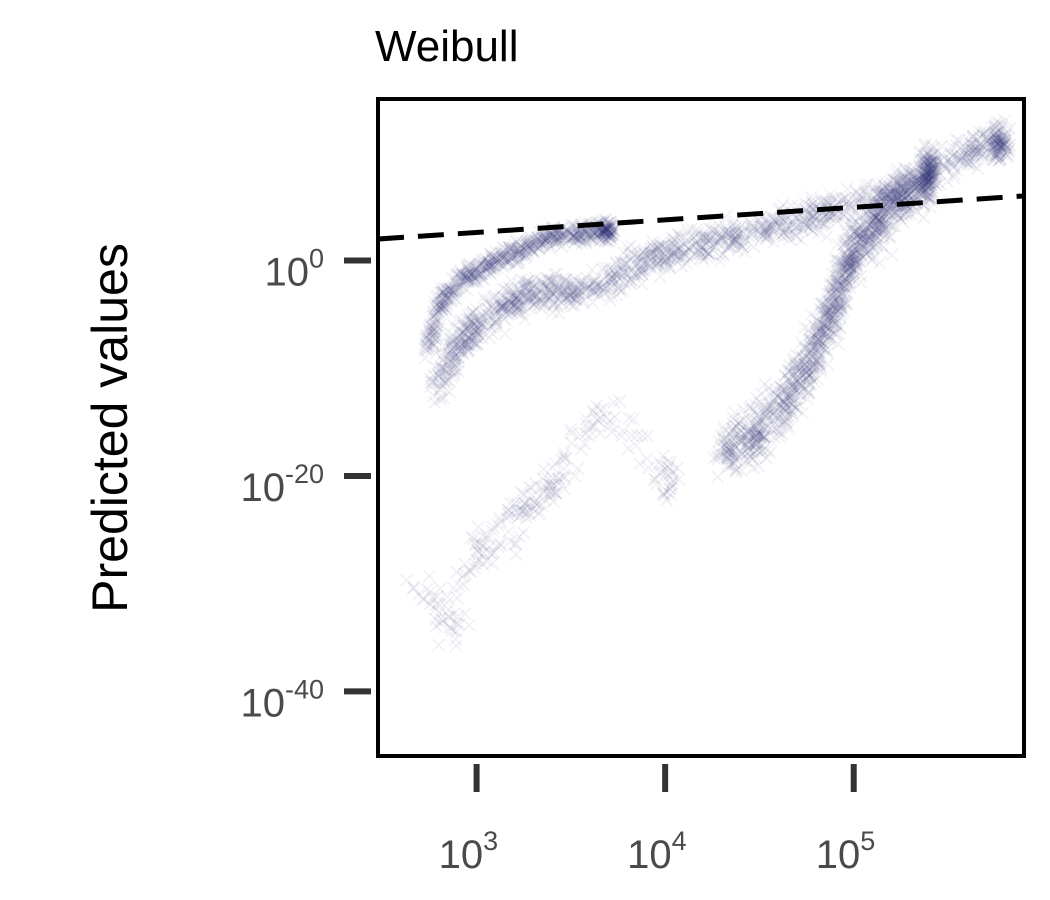 This screenshot has height=900, width=1050. I want to click on x-axis-ticks: 10³ 10⁴ 10⁵, so click(657, 820).